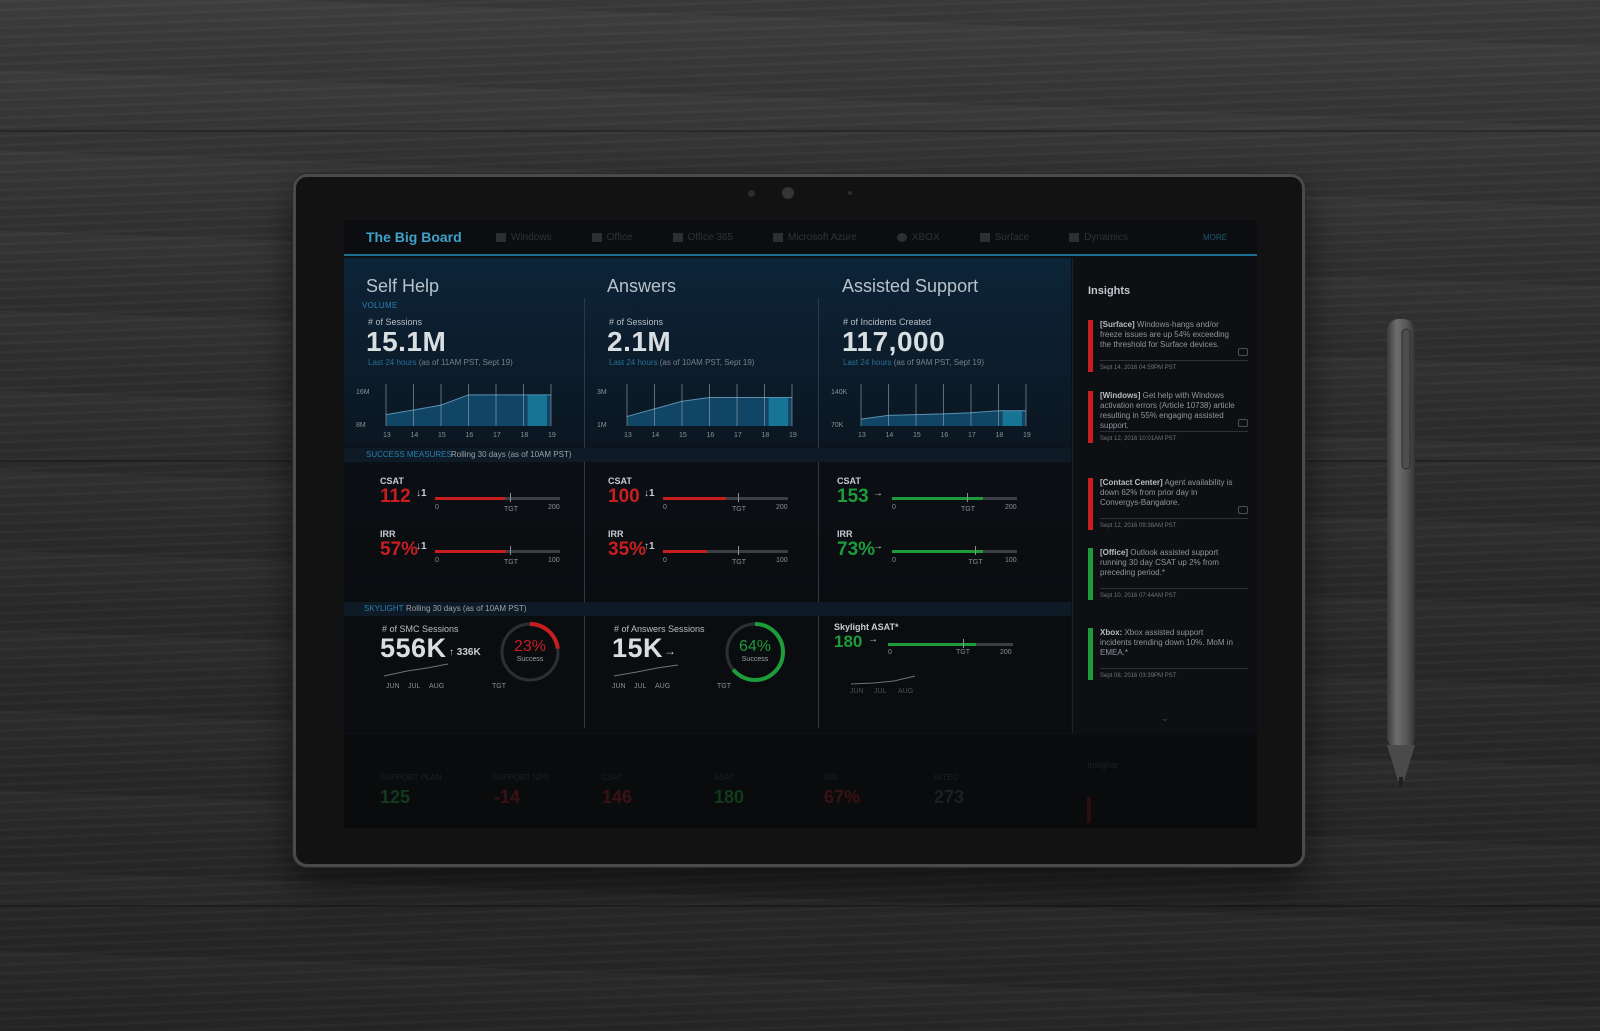 The height and width of the screenshot is (1031, 1600). What do you see at coordinates (552, 435) in the screenshot?
I see `x-tick-label: 19` at bounding box center [552, 435].